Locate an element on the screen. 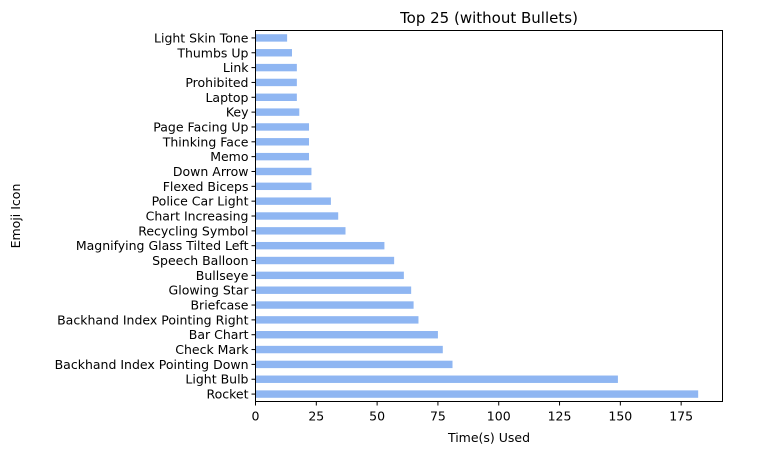 Image resolution: width=760 pixels, height=455 pixels. y-tick-label: Page Facing Up is located at coordinates (200, 126).